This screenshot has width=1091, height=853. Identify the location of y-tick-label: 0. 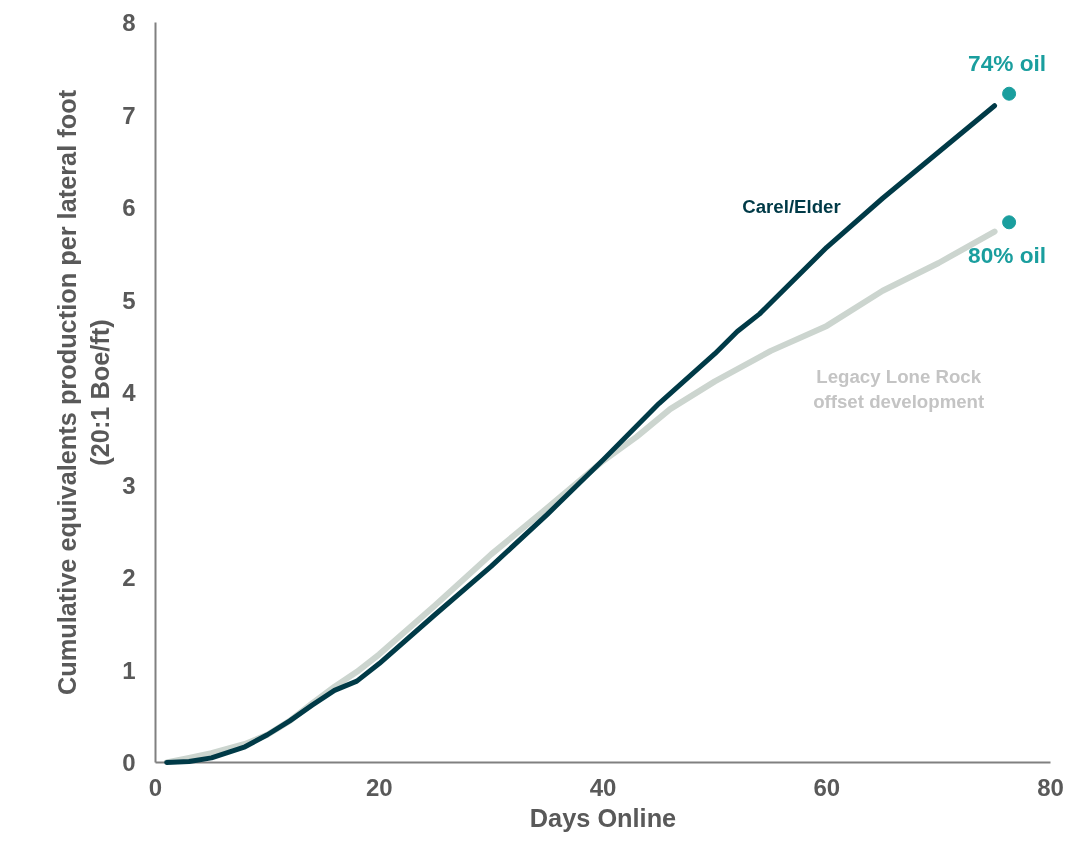
(129, 762).